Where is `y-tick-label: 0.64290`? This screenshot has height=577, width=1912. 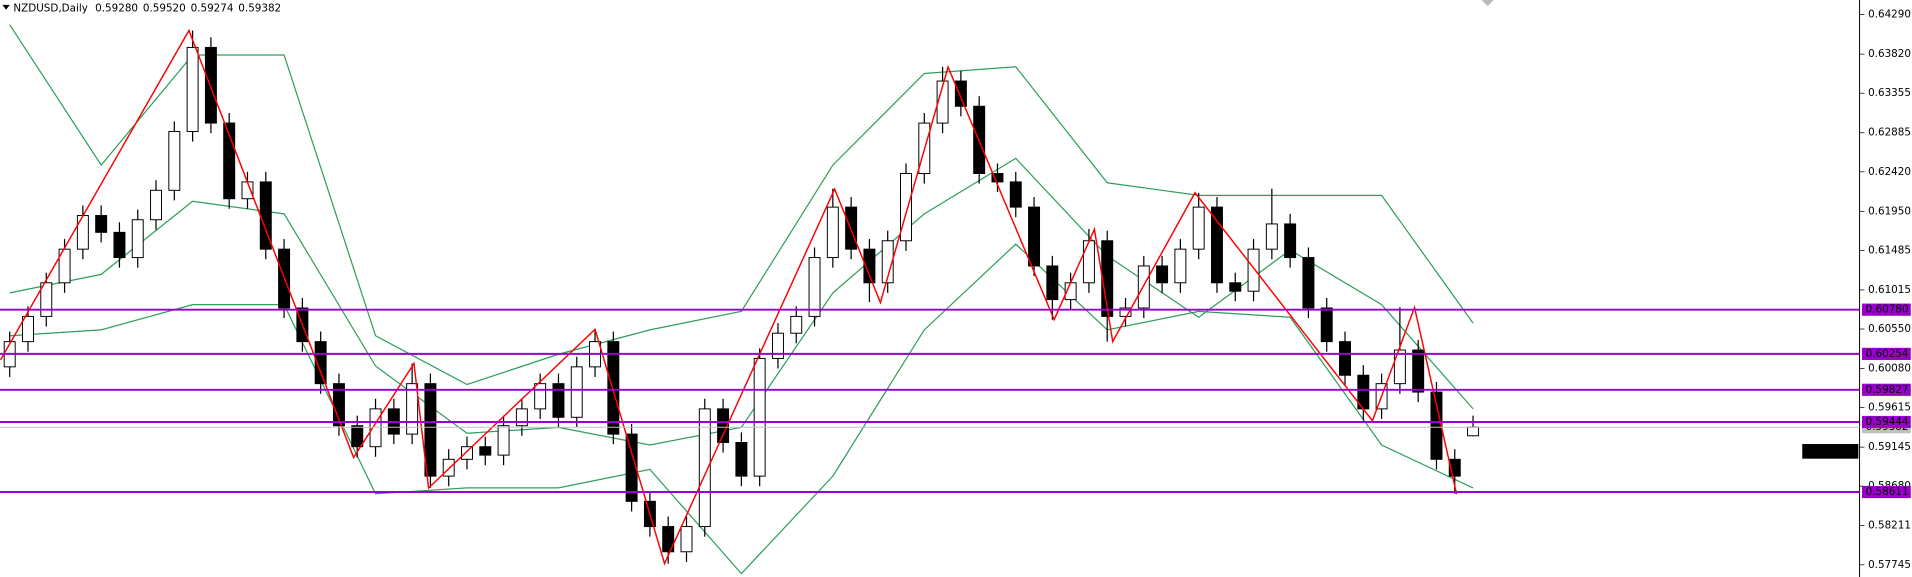 y-tick-label: 0.64290 is located at coordinates (1889, 15).